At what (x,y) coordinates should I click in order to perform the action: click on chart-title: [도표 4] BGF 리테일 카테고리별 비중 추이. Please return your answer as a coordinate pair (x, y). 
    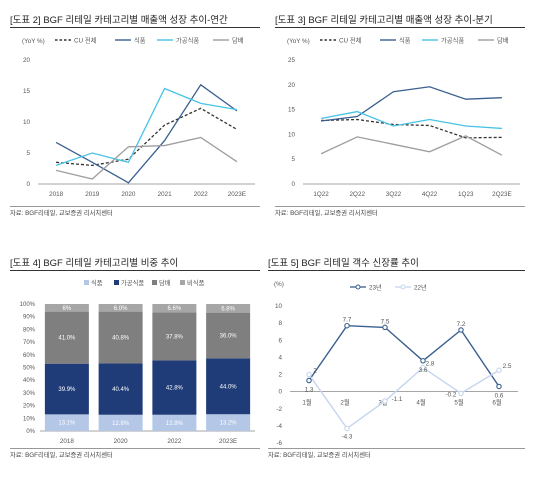
    Looking at the image, I should click on (94, 263).